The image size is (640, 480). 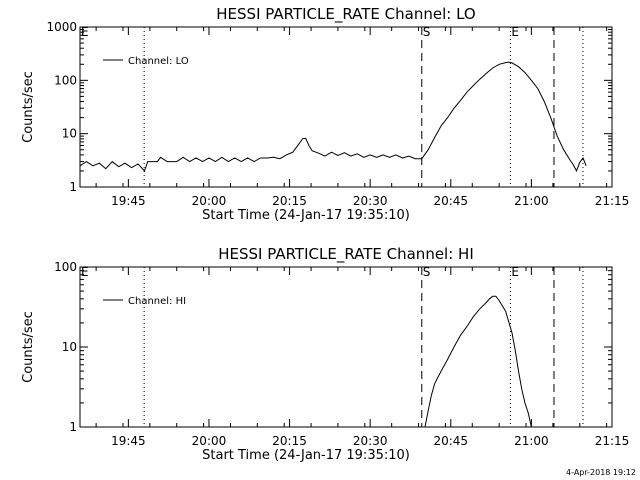 I want to click on legend-label: Channel: HI, so click(x=157, y=301).